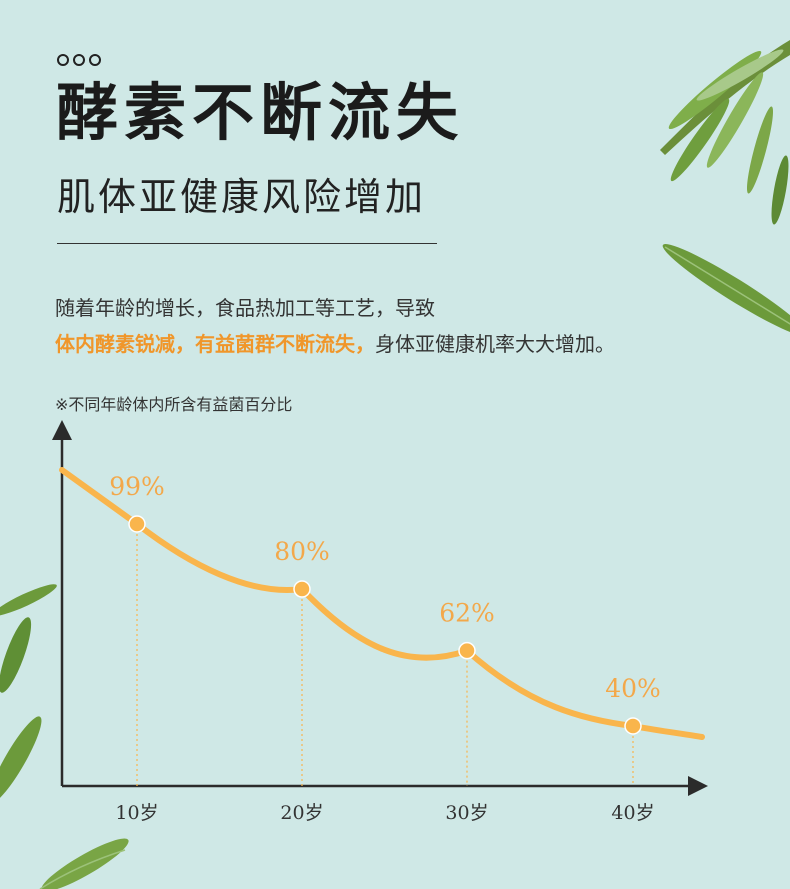  What do you see at coordinates (215, 344) in the screenshot?
I see `description-highlight: 体内酵素锐减，有益菌群不断流失，` at bounding box center [215, 344].